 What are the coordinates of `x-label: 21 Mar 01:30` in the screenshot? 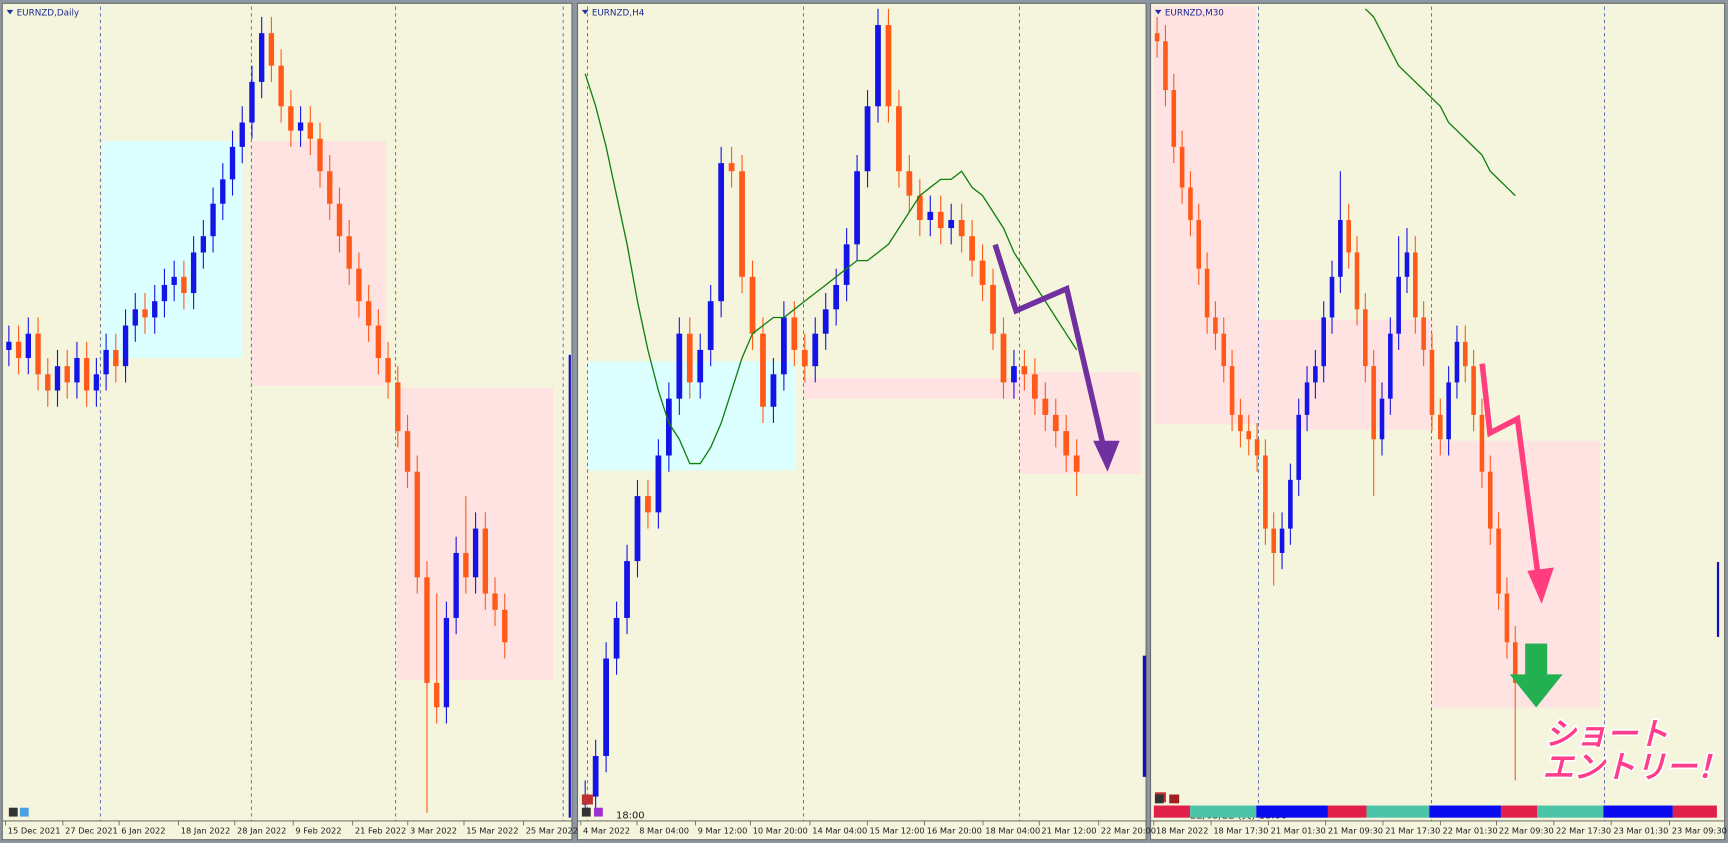 It's located at (1298, 830).